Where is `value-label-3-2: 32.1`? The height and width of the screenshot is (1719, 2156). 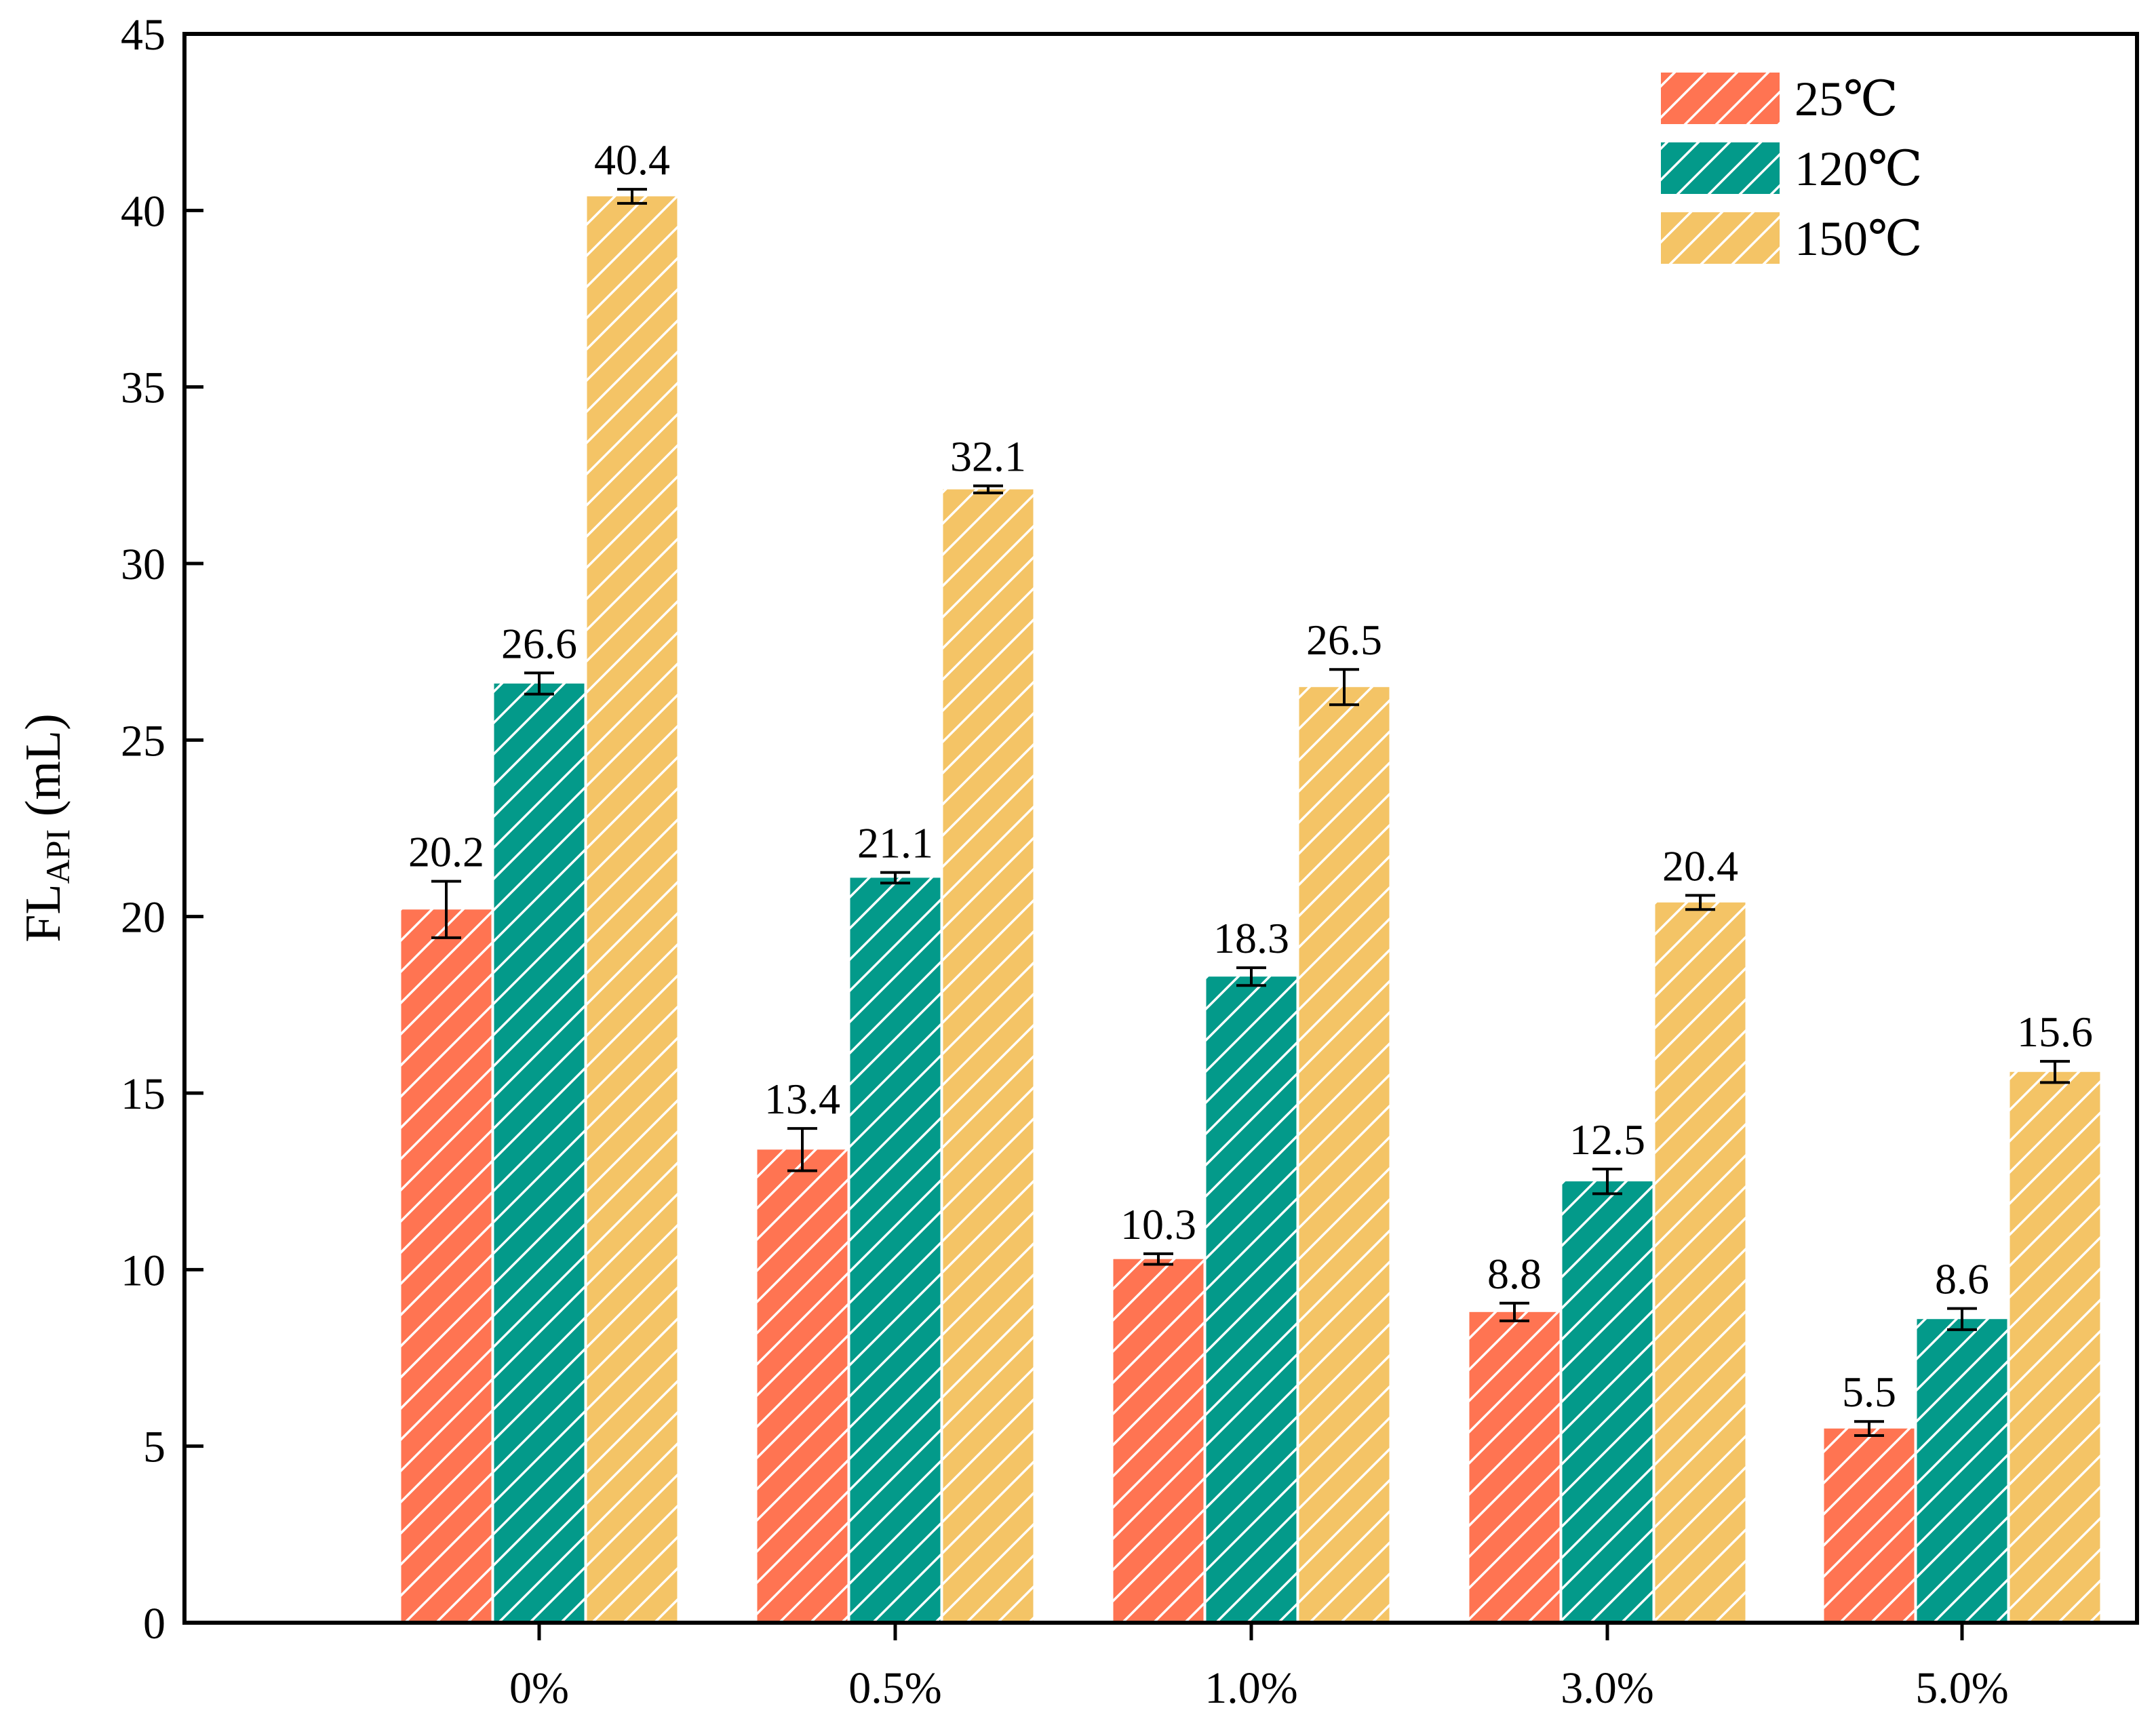
value-label-3-2: 32.1 is located at coordinates (988, 456).